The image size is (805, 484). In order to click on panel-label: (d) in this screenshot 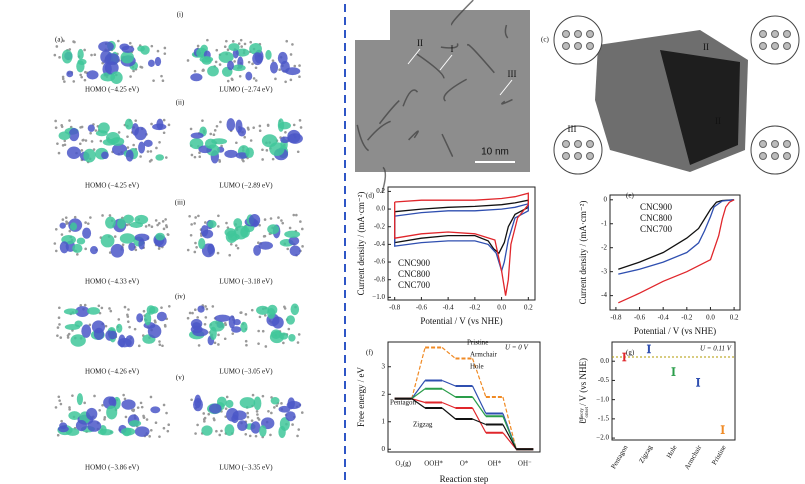, I will do `click(370, 196)`.